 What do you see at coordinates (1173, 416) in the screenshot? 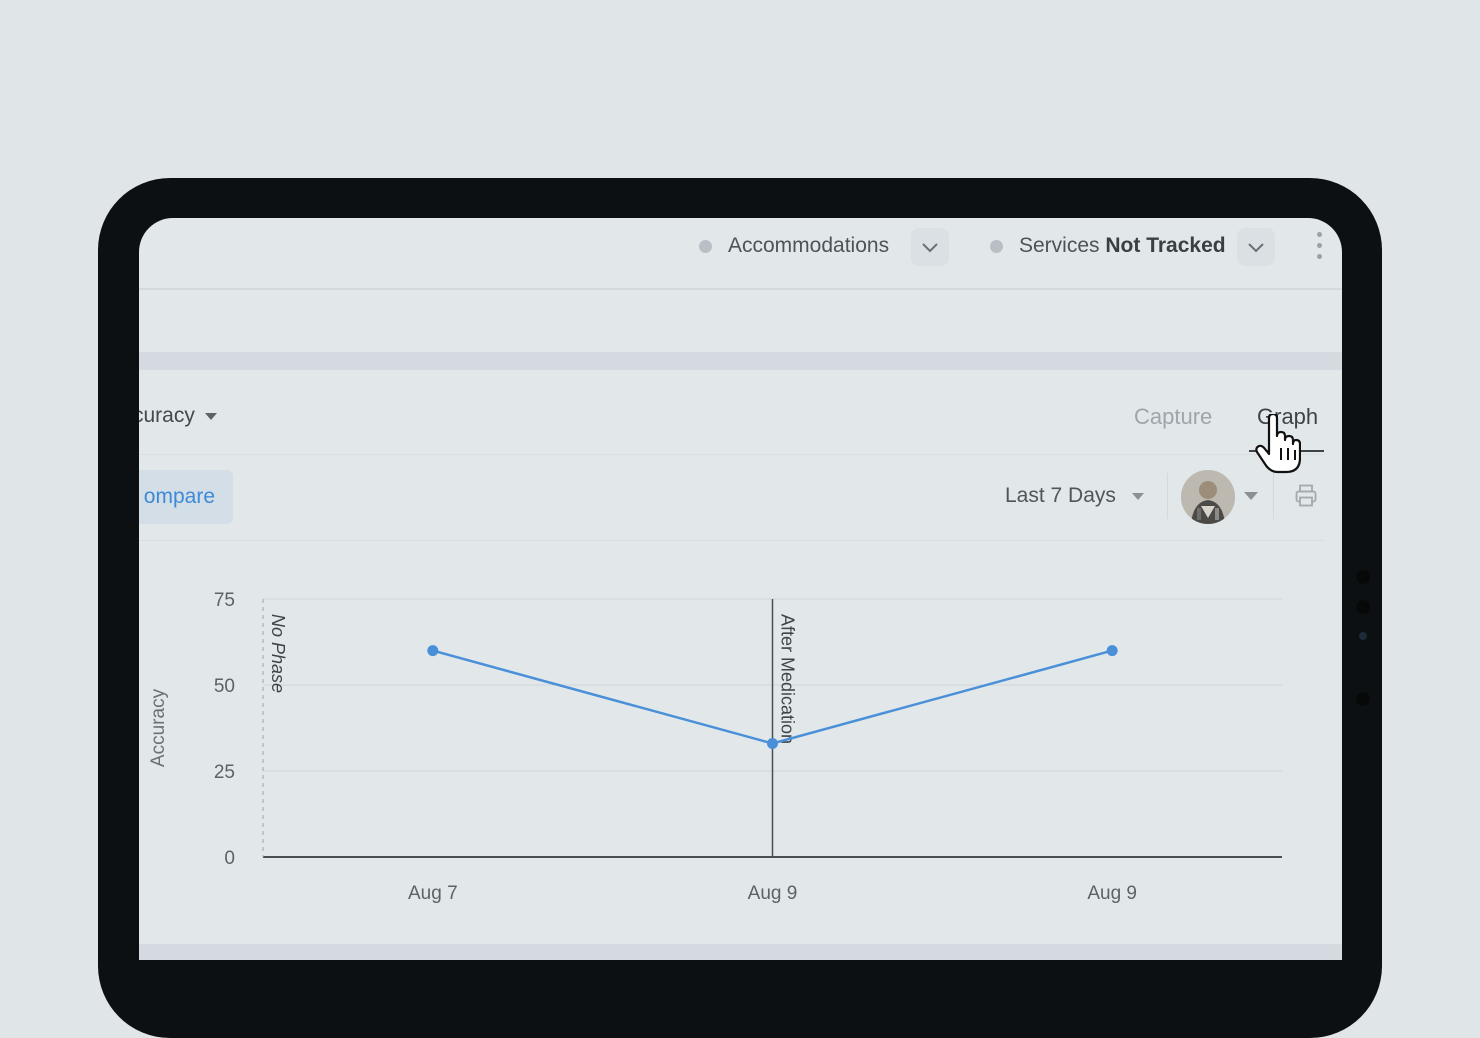
I see `tab-capture: Capture` at bounding box center [1173, 416].